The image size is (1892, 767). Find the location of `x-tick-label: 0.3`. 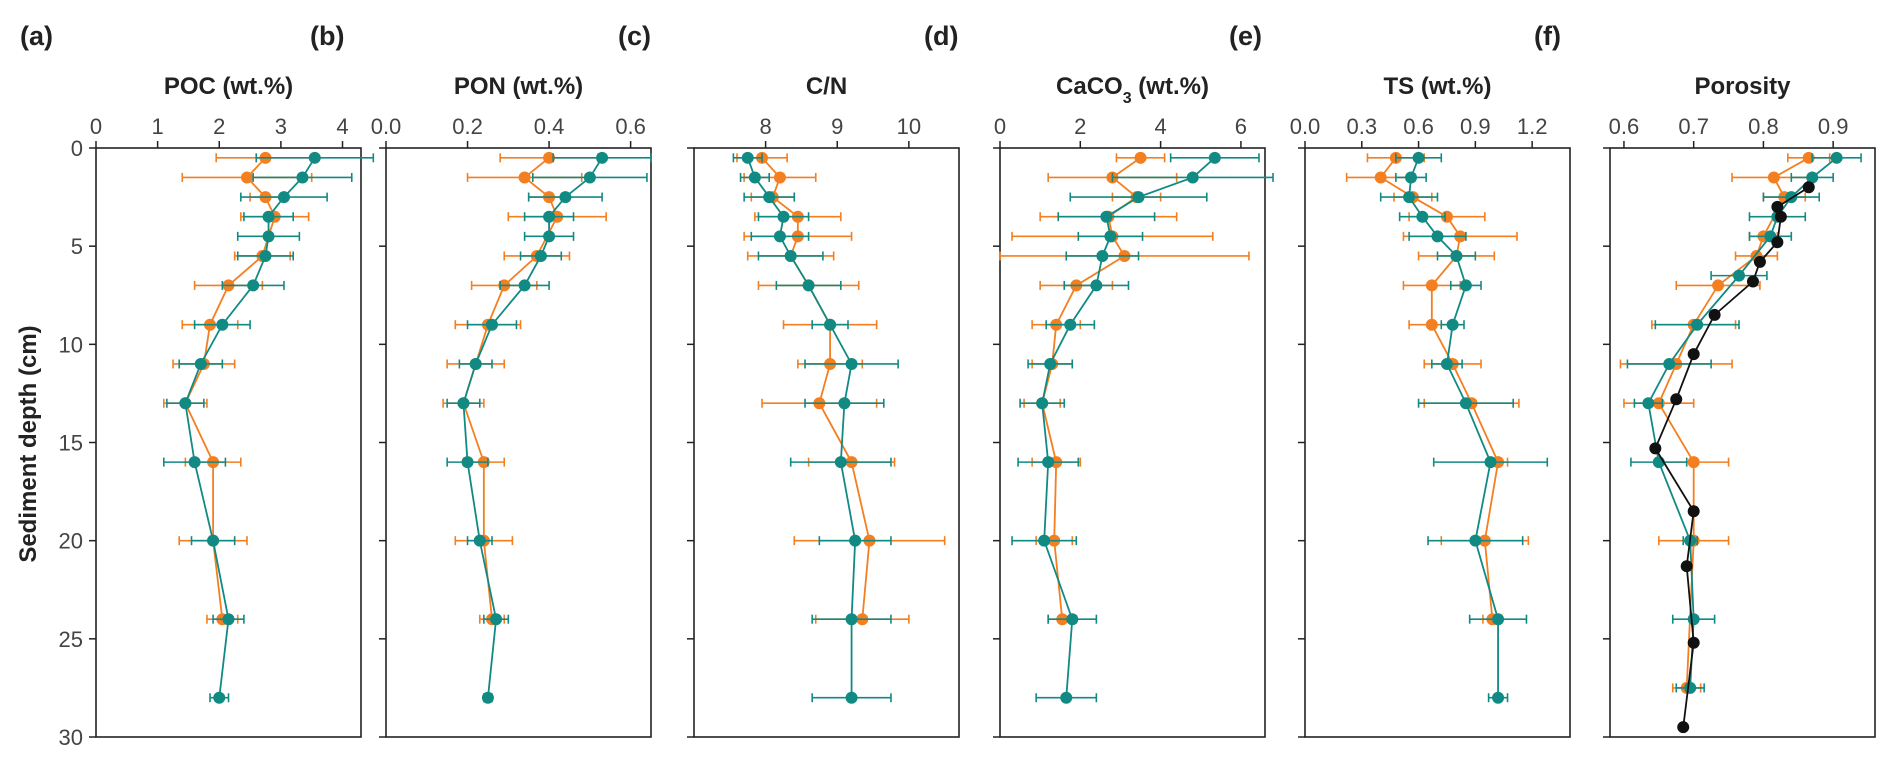

x-tick-label: 0.3 is located at coordinates (1361, 126).